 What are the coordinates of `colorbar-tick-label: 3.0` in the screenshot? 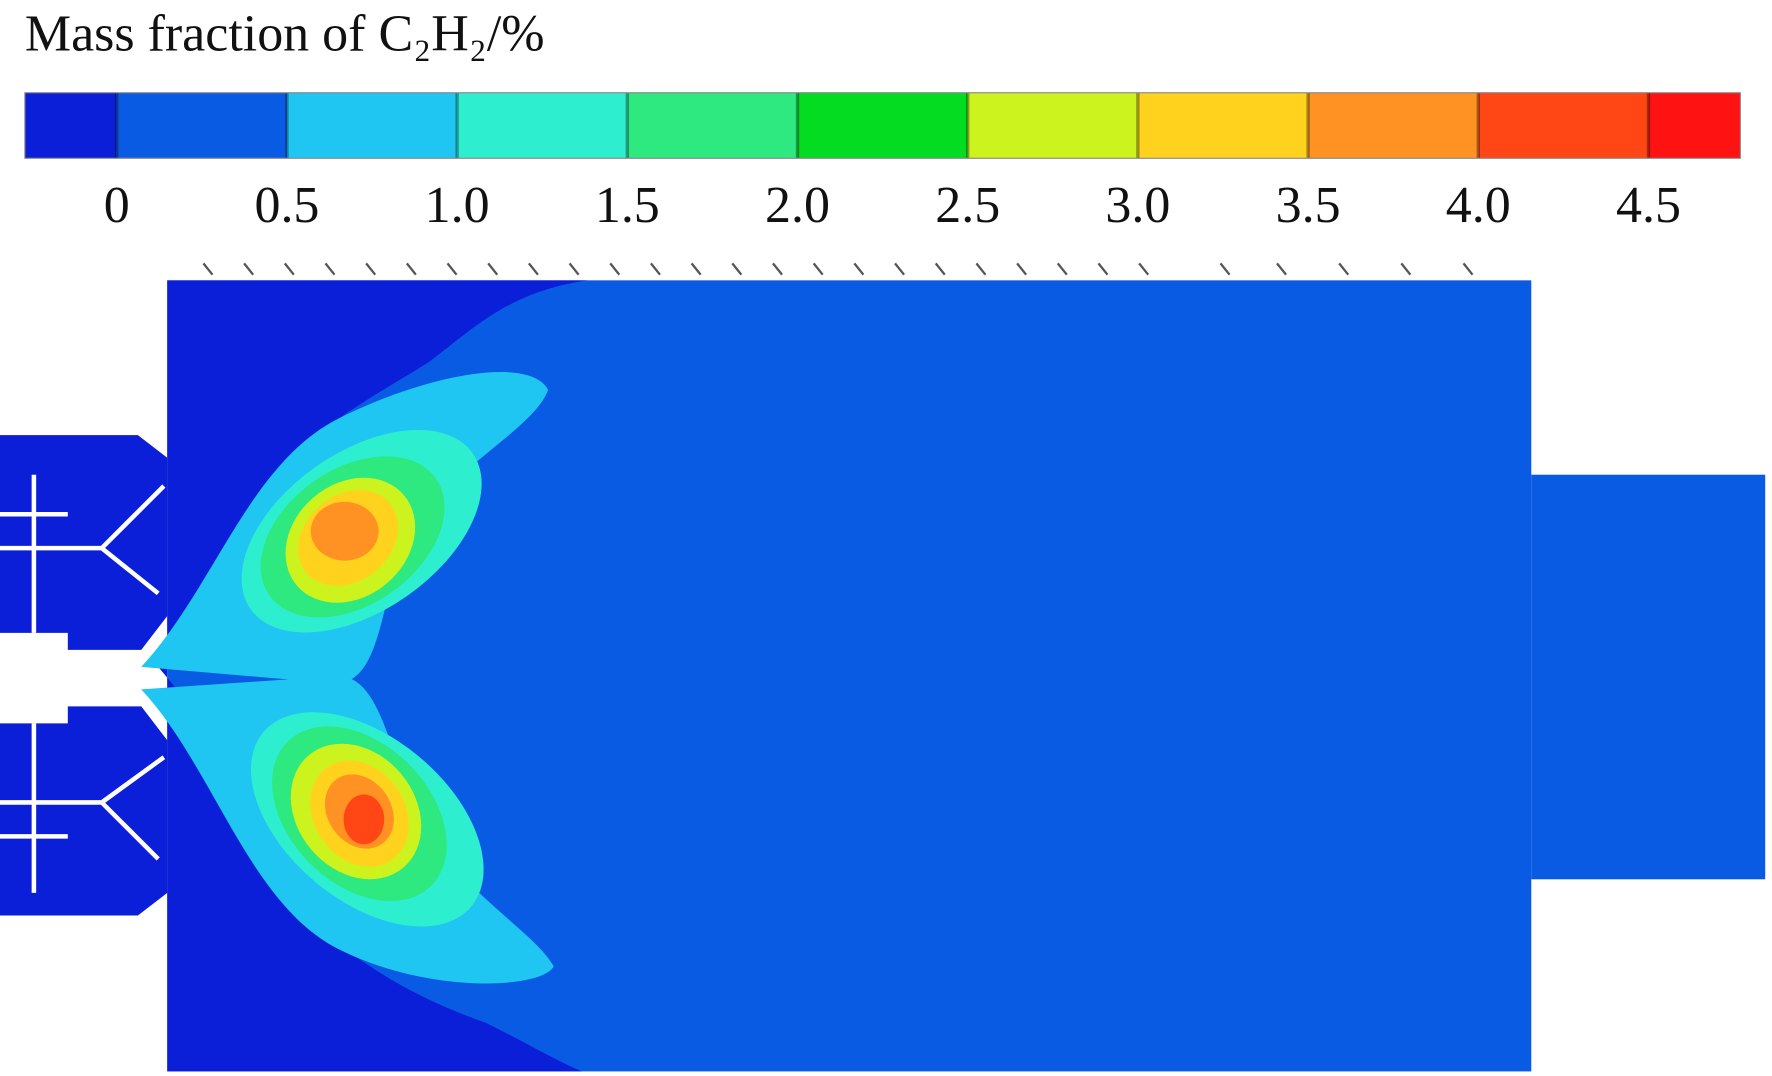 It's located at (1137, 205).